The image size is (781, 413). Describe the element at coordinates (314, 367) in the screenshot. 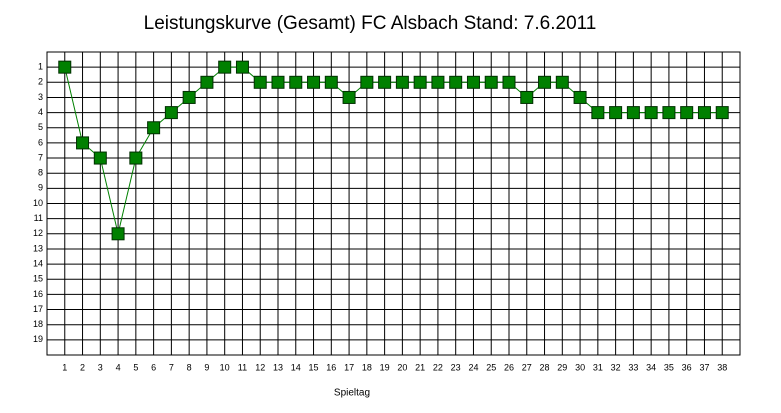

I see `x-tick-label: 15` at that location.